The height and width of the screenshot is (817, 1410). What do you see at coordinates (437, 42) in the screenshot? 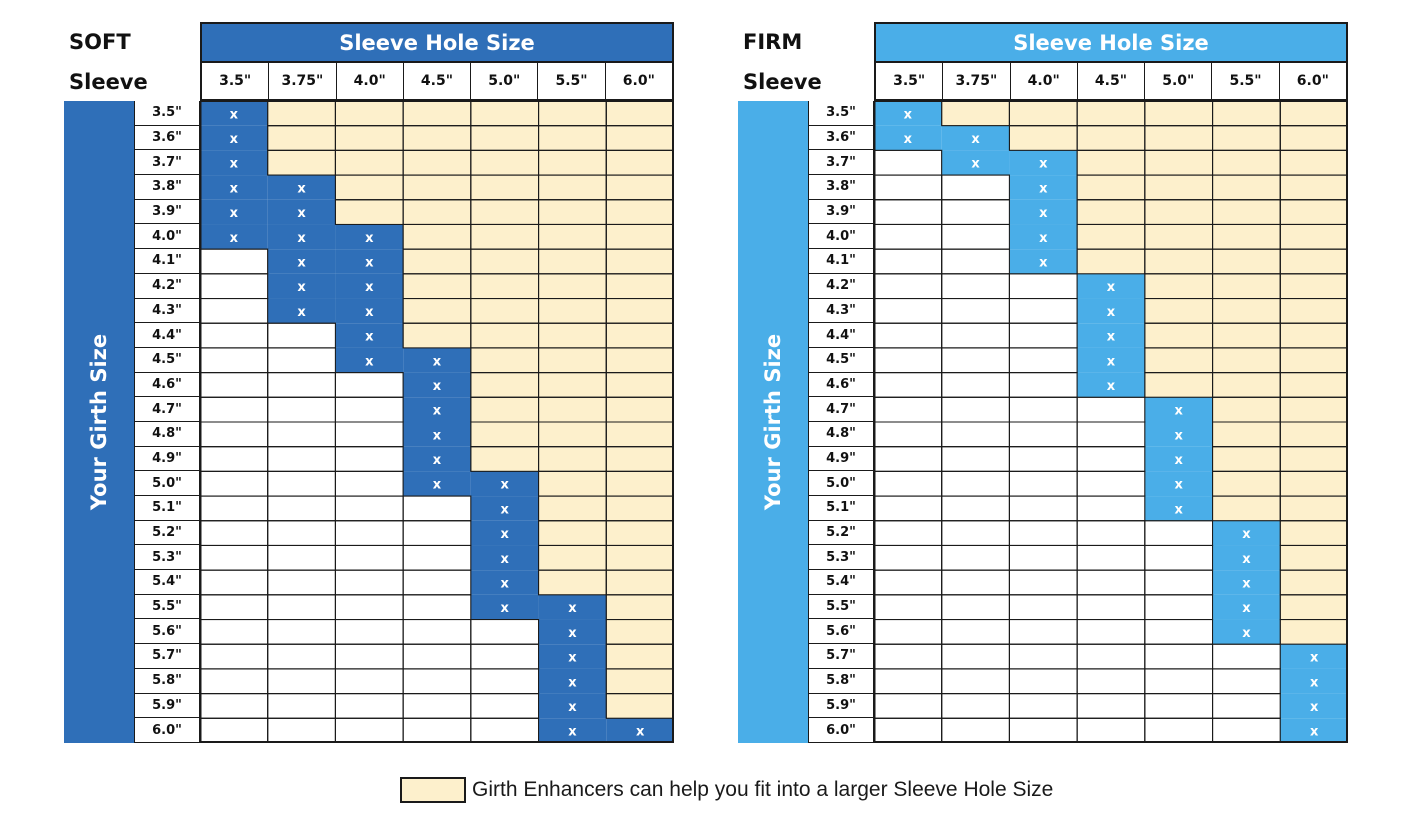
I see `soft-column-header: Sleeve Hole Size` at bounding box center [437, 42].